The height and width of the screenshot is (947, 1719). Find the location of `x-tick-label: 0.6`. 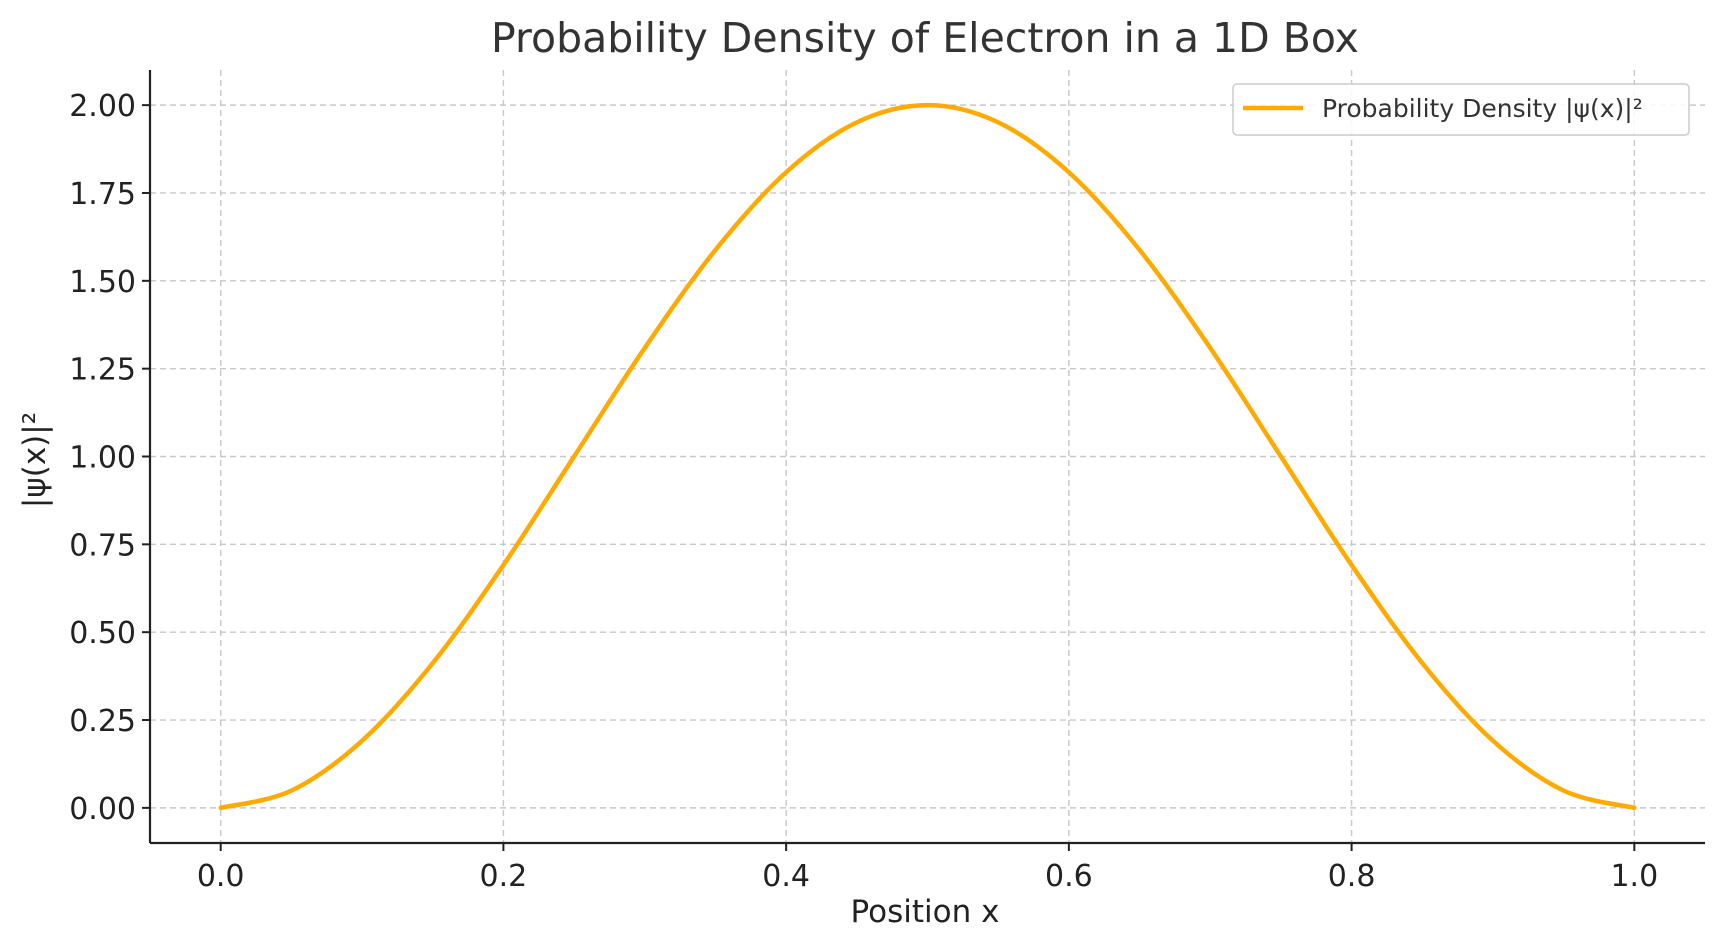

x-tick-label: 0.6 is located at coordinates (1069, 876).